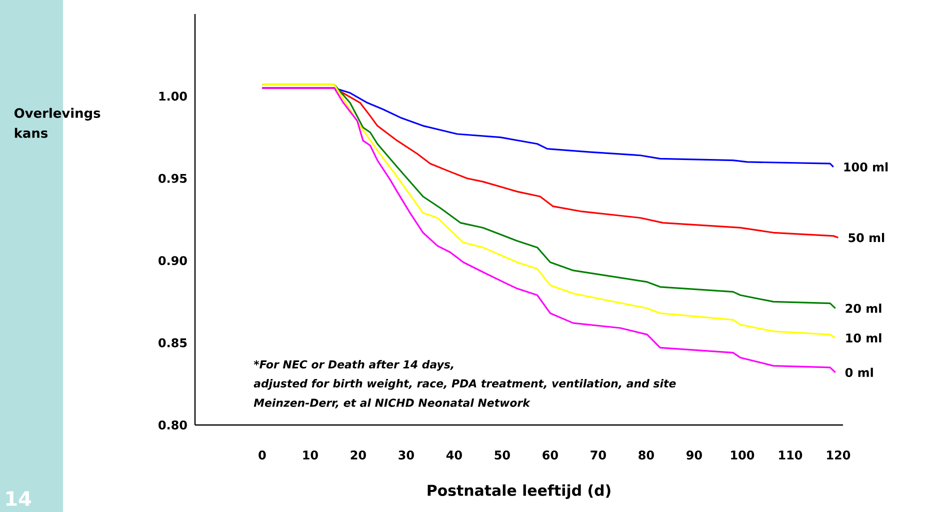 Image resolution: width=928 pixels, height=512 pixels. What do you see at coordinates (57, 123) in the screenshot?
I see `y-axis-title: Overlevings kans` at bounding box center [57, 123].